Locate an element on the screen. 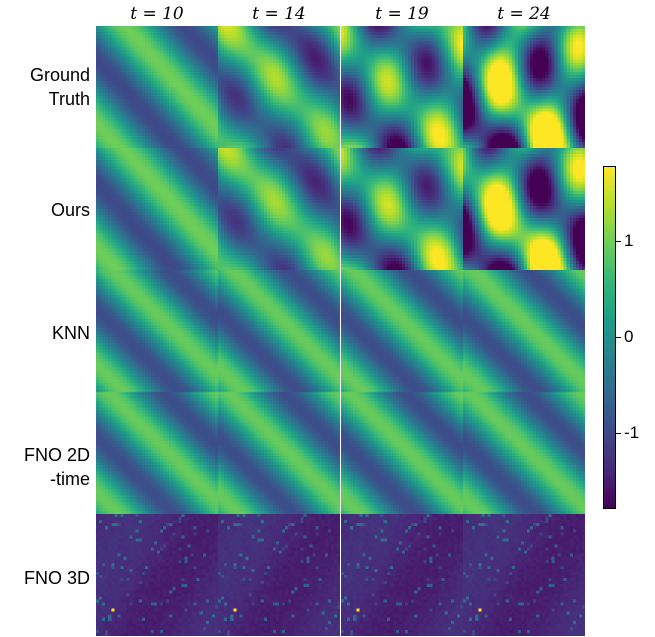 The width and height of the screenshot is (655, 637). heatmap-panel-r5-c3 is located at coordinates (402, 575).